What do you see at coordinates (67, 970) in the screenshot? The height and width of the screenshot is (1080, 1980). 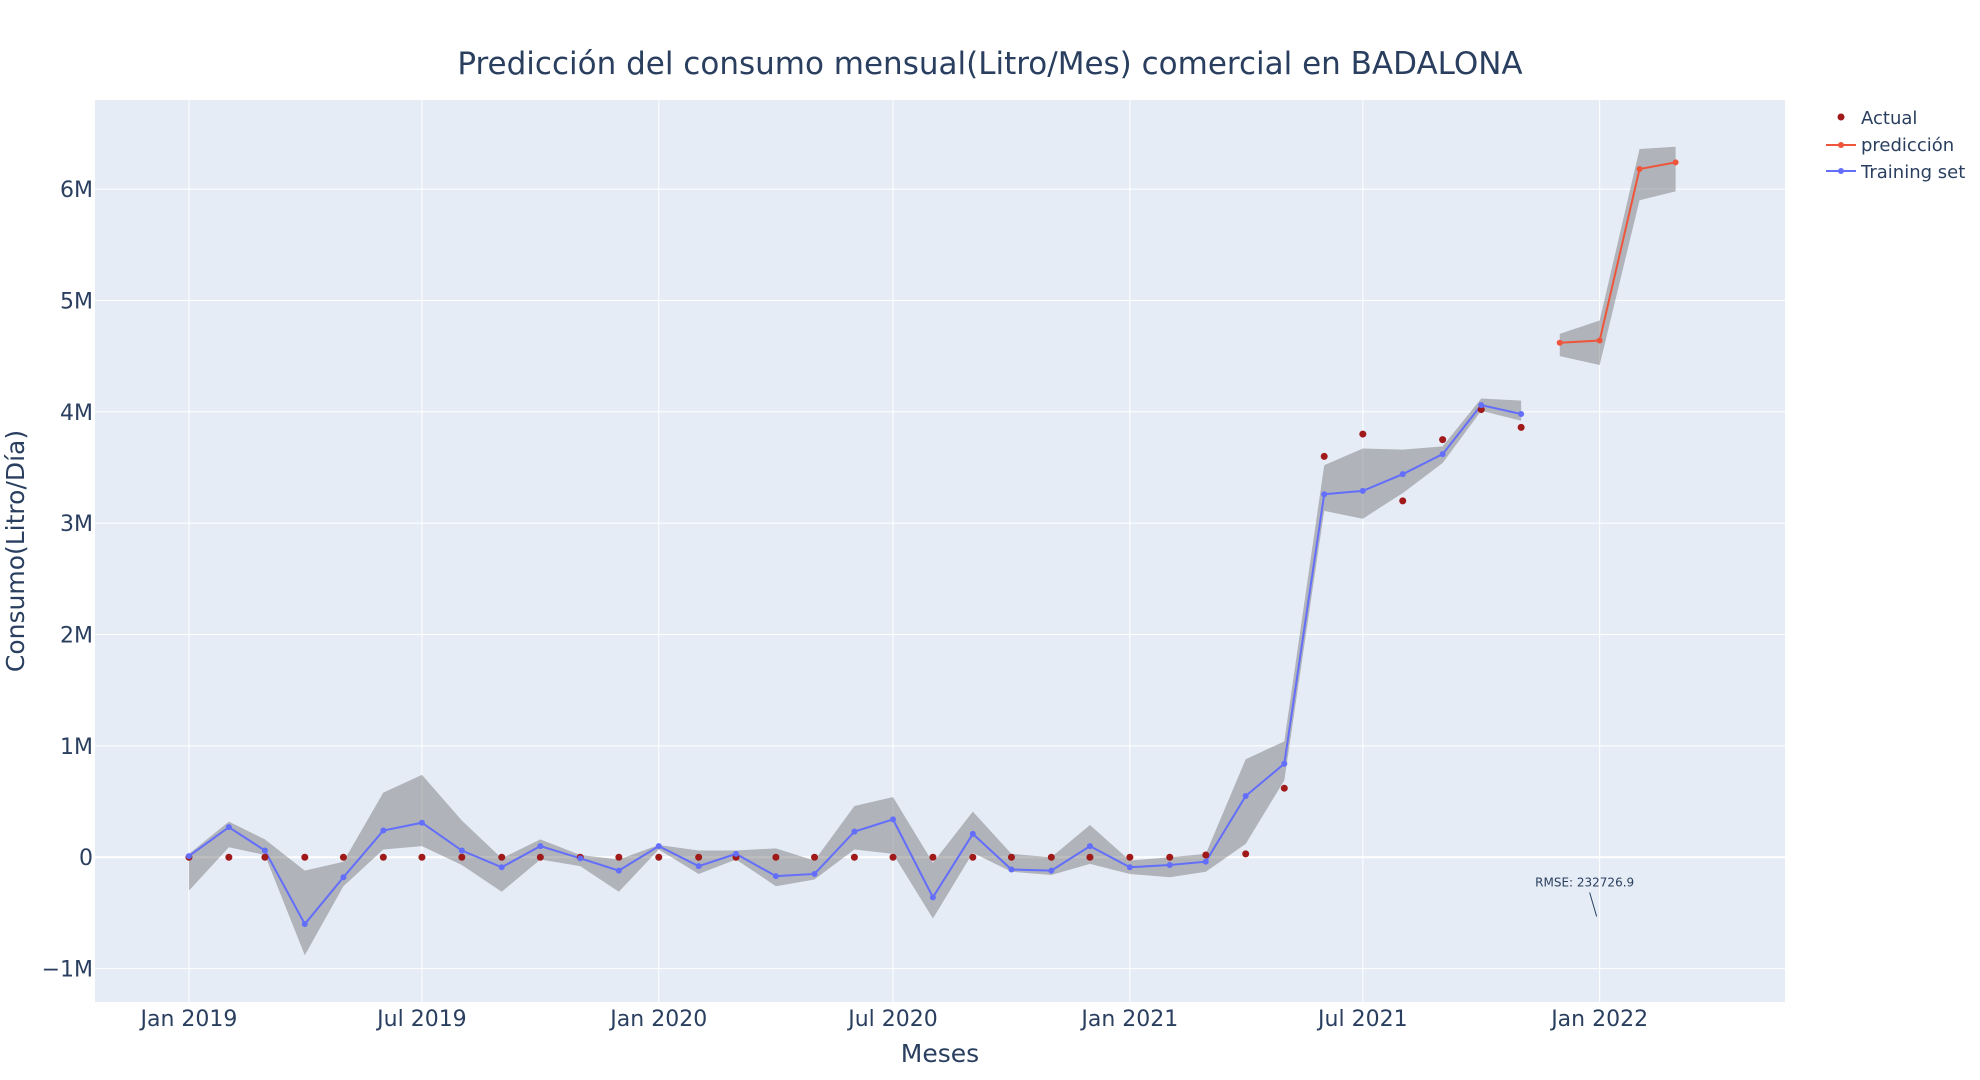 I see `y-tick-label: −1M` at bounding box center [67, 970].